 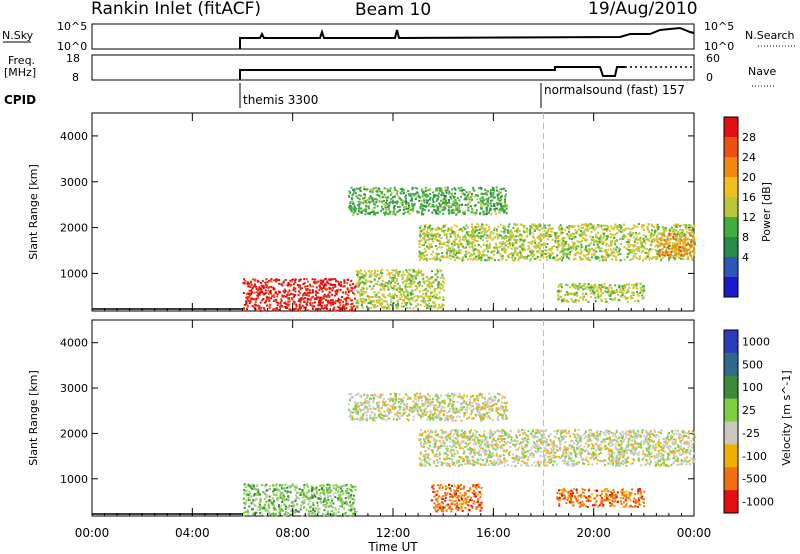 What do you see at coordinates (643, 9) in the screenshot?
I see `date-title: 19/Aug/2010` at bounding box center [643, 9].